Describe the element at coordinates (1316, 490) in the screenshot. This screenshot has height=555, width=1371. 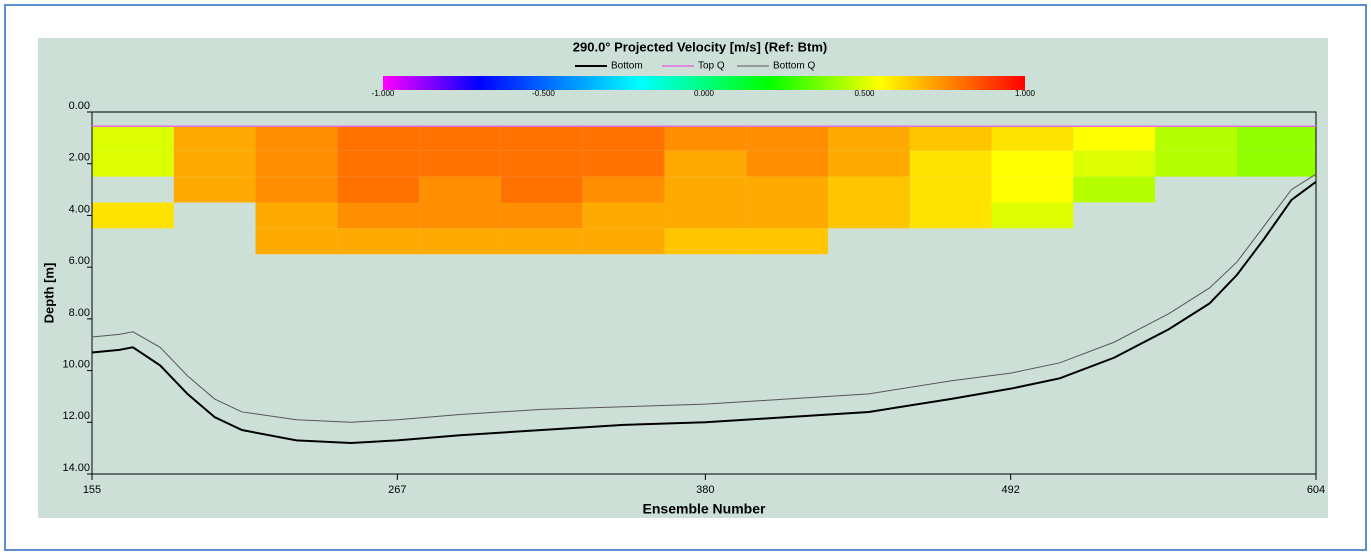
I see `x-tick-label: 604` at that location.